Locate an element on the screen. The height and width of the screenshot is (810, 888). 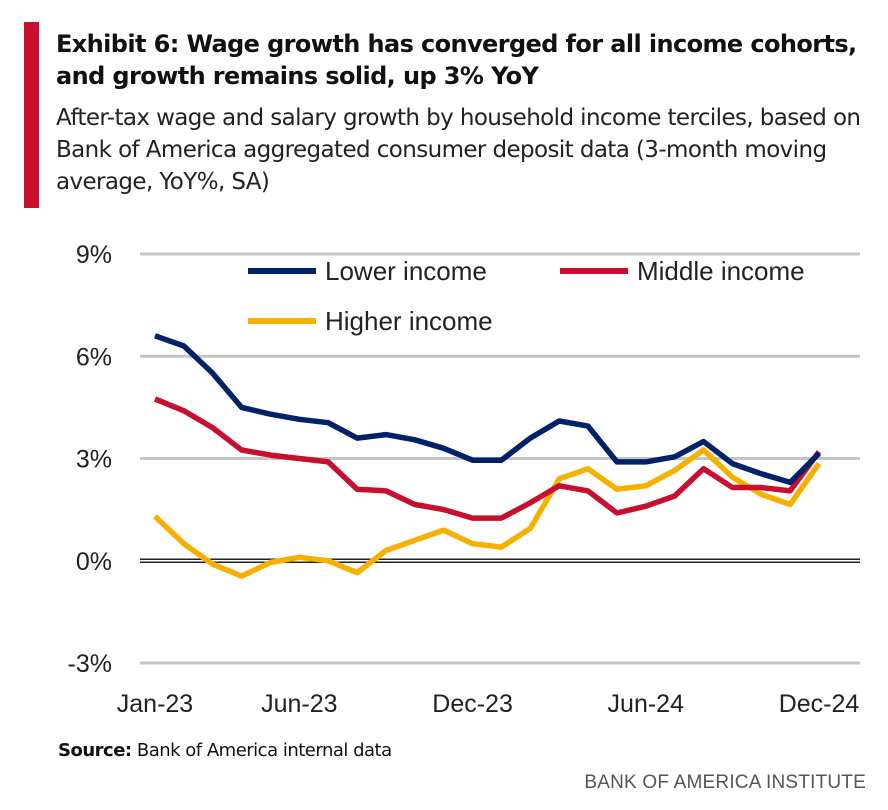
x-tick-label: Jan-23 is located at coordinates (155, 704).